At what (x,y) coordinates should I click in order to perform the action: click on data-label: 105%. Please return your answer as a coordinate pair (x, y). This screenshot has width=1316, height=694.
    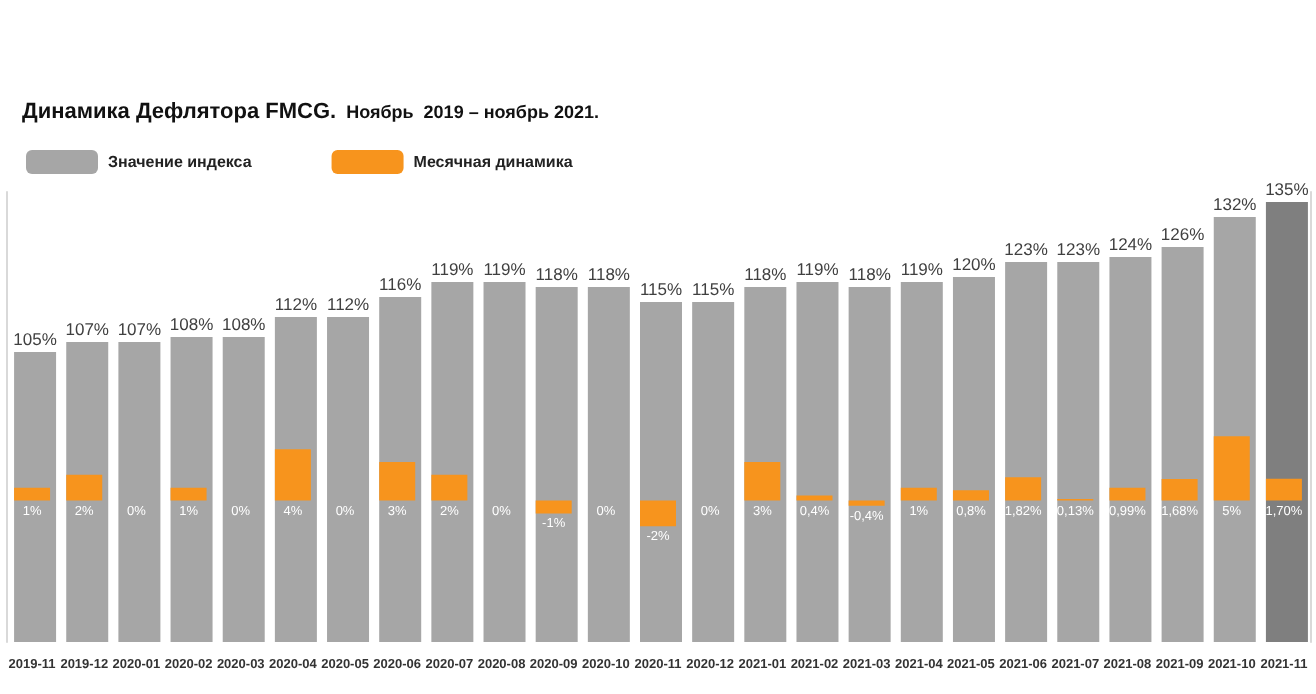
    Looking at the image, I should click on (35, 339).